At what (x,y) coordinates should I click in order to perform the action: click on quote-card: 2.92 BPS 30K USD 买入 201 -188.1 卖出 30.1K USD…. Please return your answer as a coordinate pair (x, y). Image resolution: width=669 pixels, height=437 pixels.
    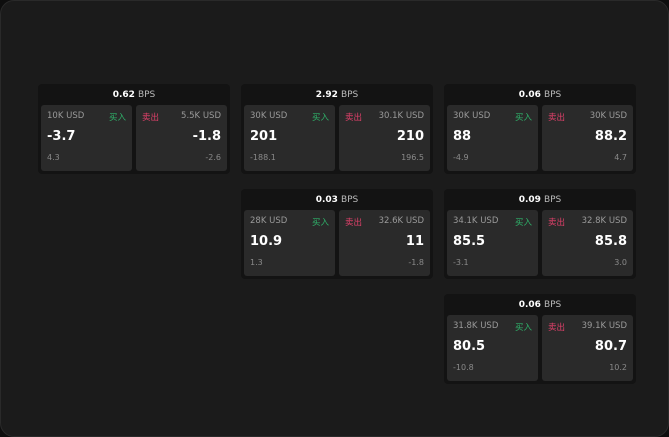
    Looking at the image, I should click on (337, 129).